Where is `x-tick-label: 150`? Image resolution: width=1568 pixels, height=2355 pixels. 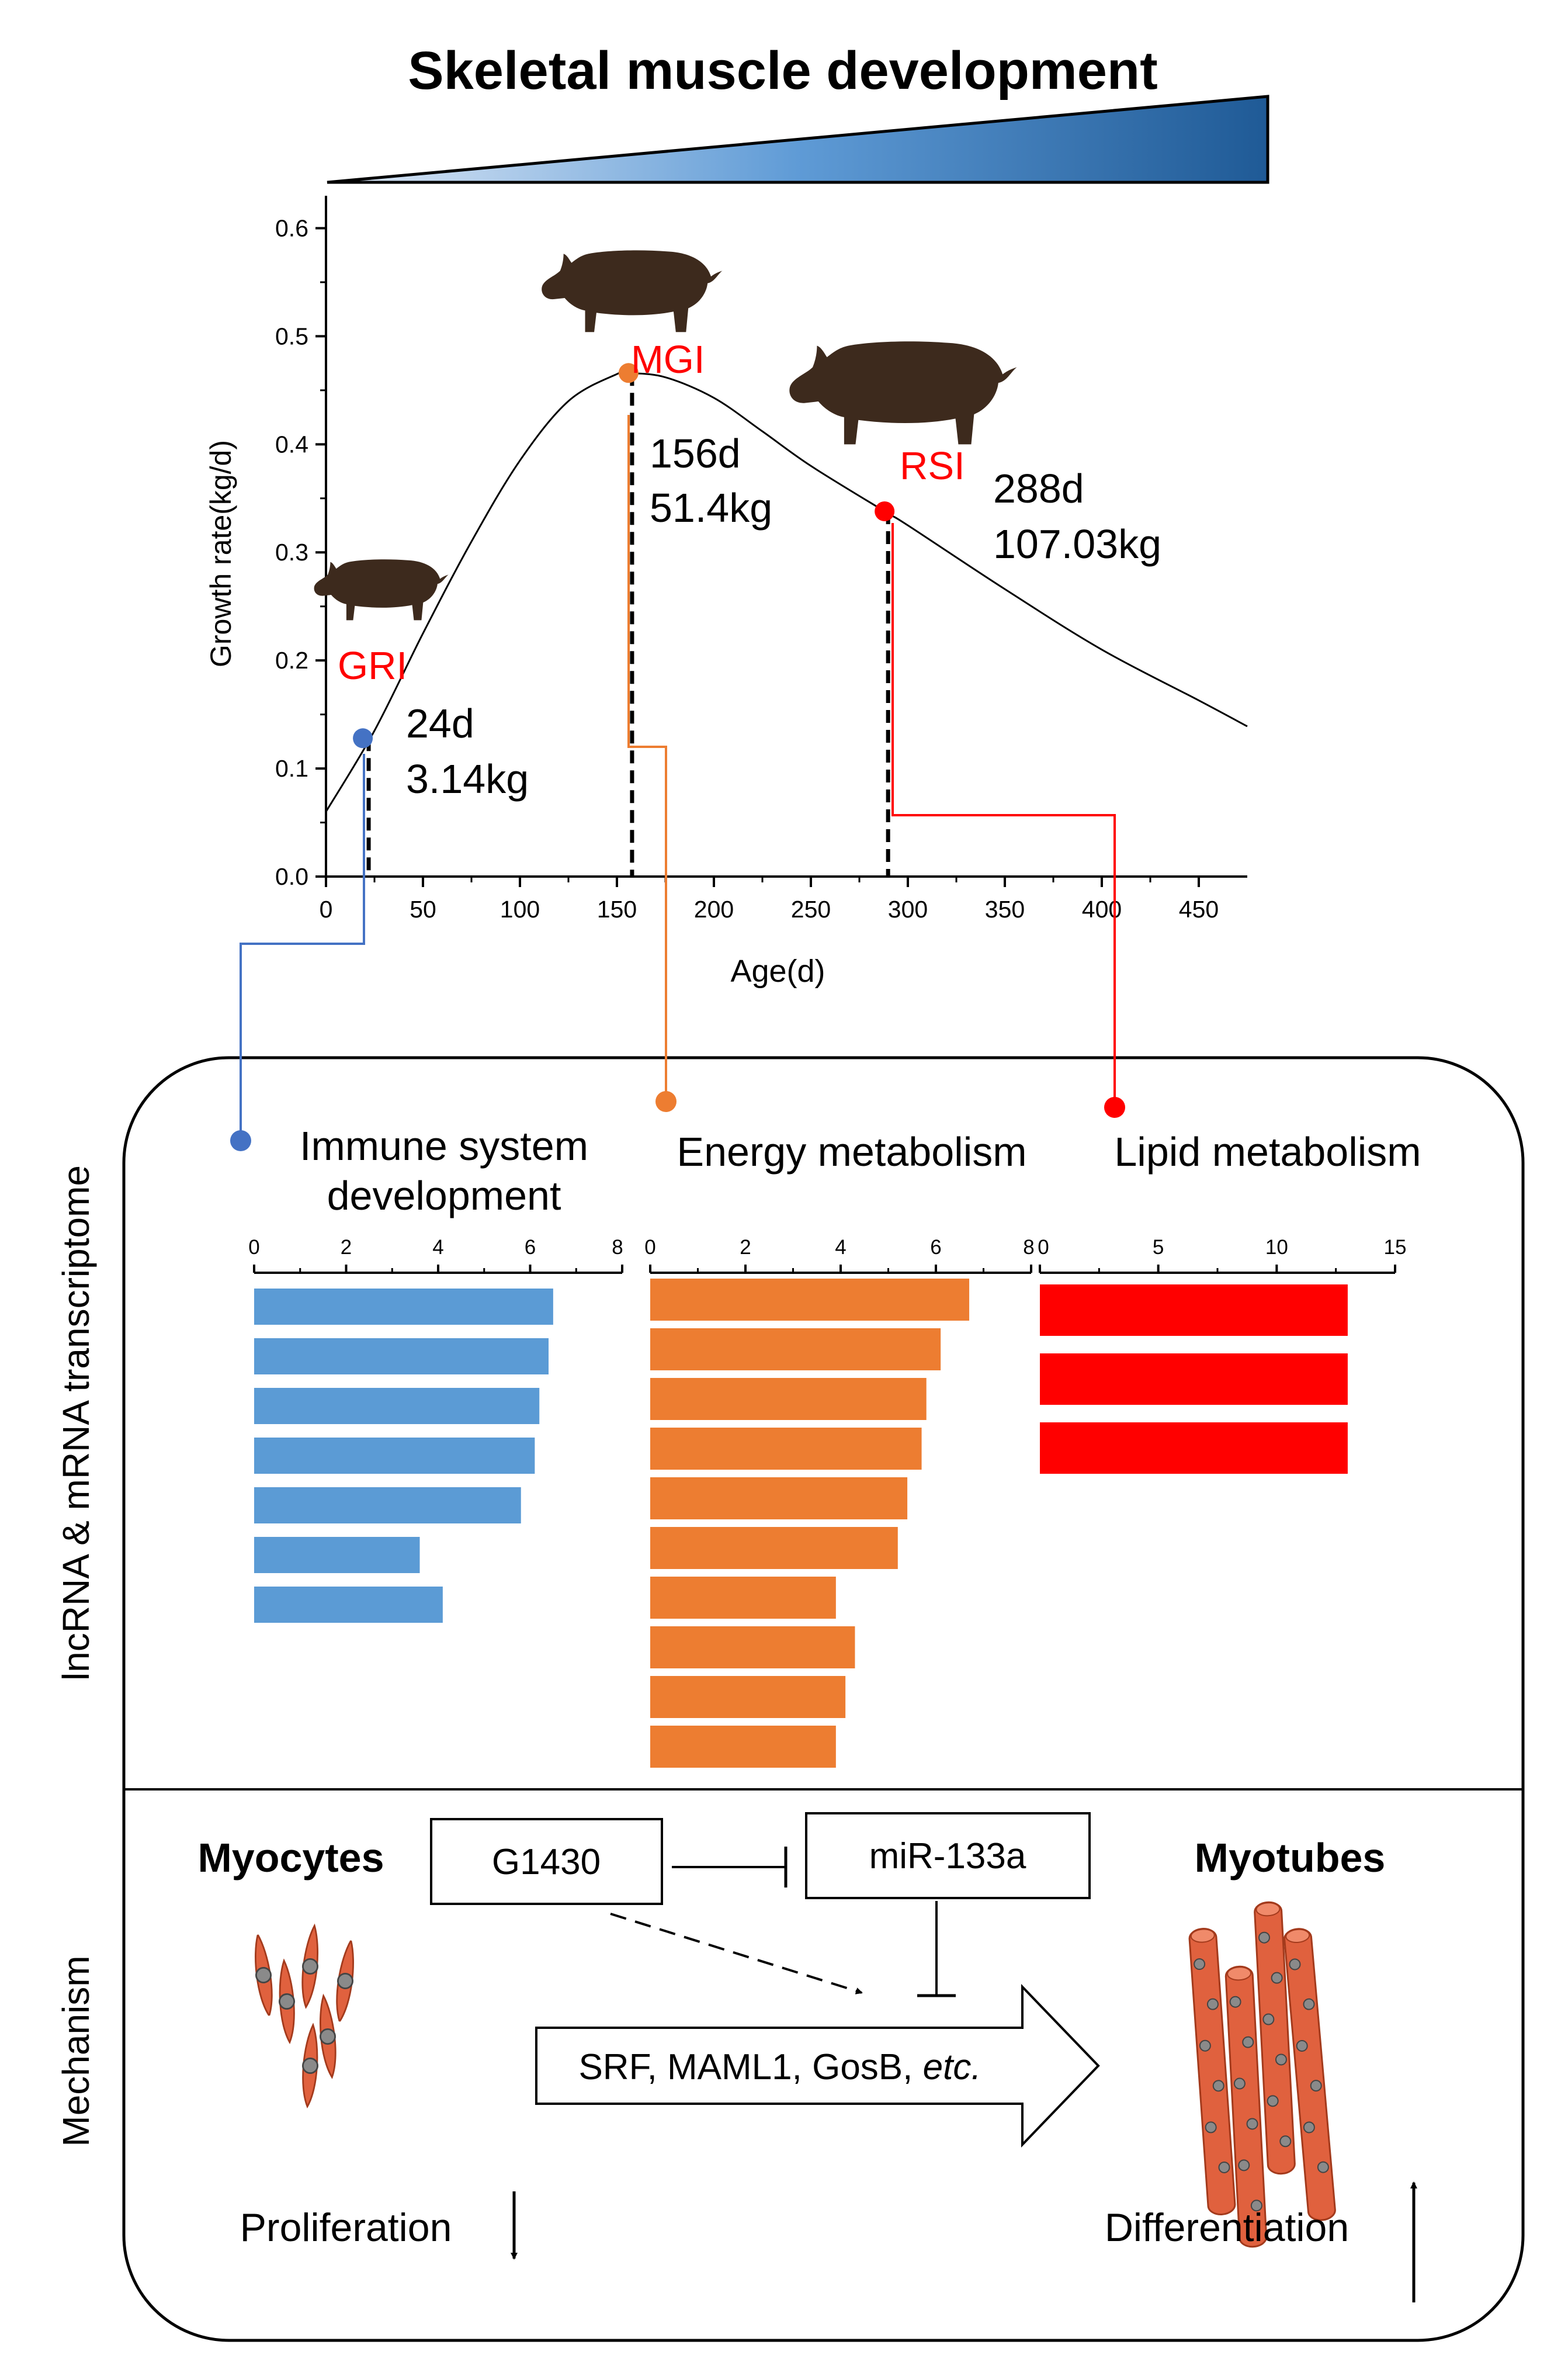
x-tick-label: 150 is located at coordinates (617, 909).